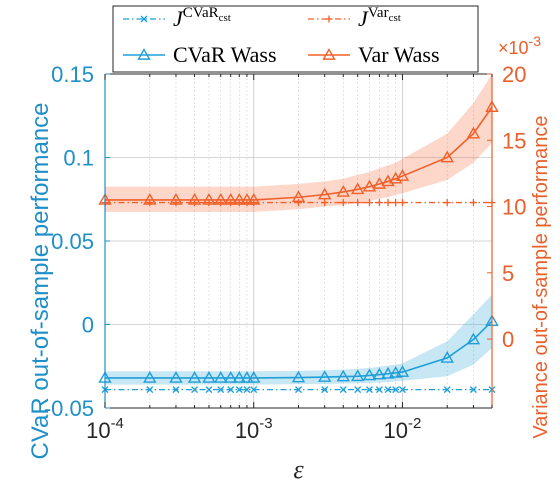 The image size is (560, 488). Describe the element at coordinates (541, 276) in the screenshot. I see `right-axis-title: Variance out-of-sample performance` at that location.